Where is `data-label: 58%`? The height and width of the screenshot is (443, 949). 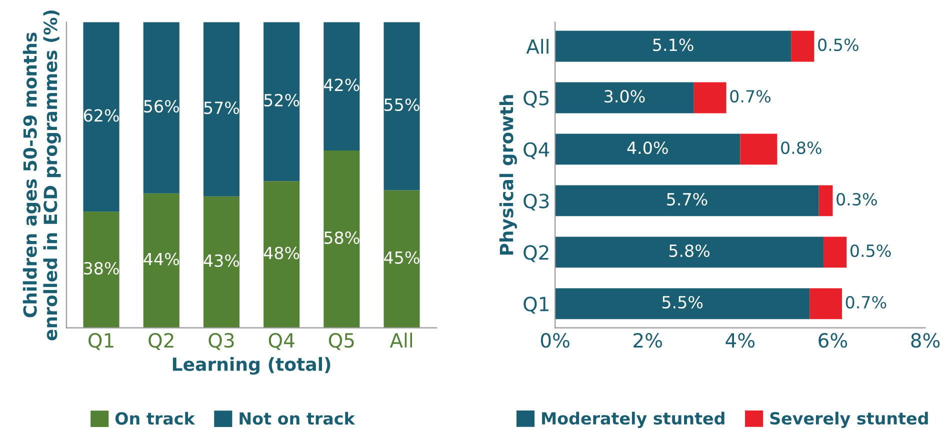 data-label: 58% is located at coordinates (342, 237).